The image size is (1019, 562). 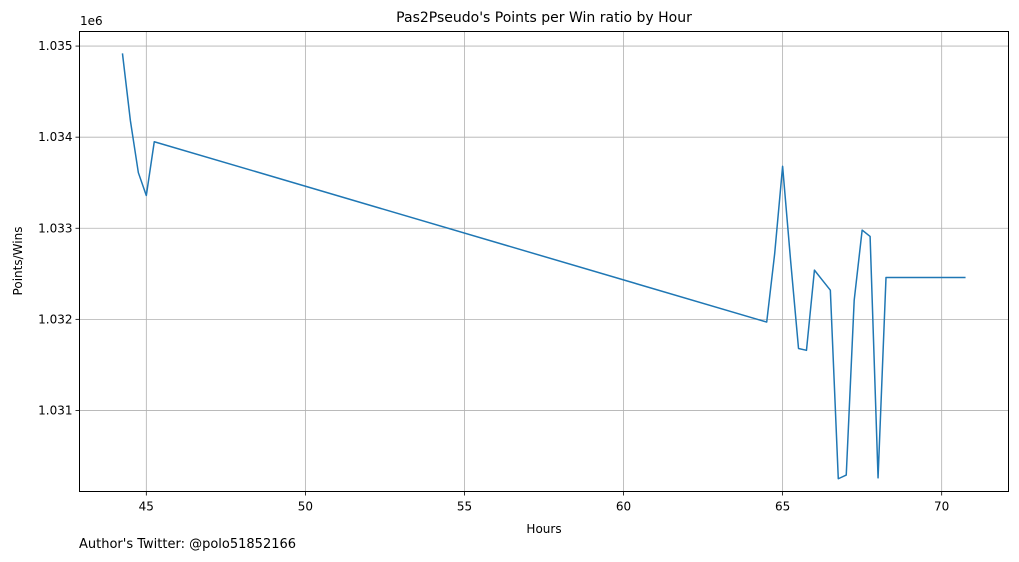 I want to click on x-tick-label: 45, so click(x=146, y=507).